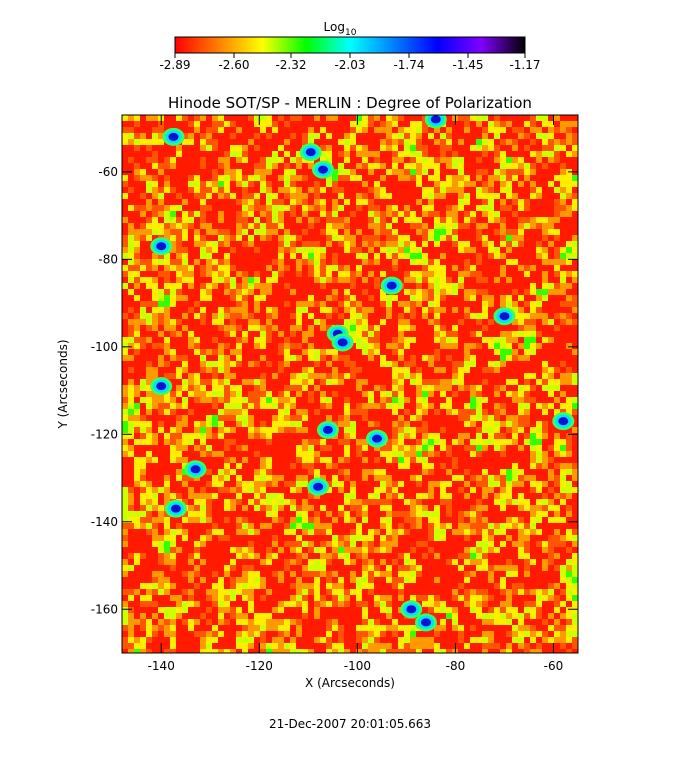 The height and width of the screenshot is (768, 700). Describe the element at coordinates (504, 316) in the screenshot. I see `patch-core` at that location.